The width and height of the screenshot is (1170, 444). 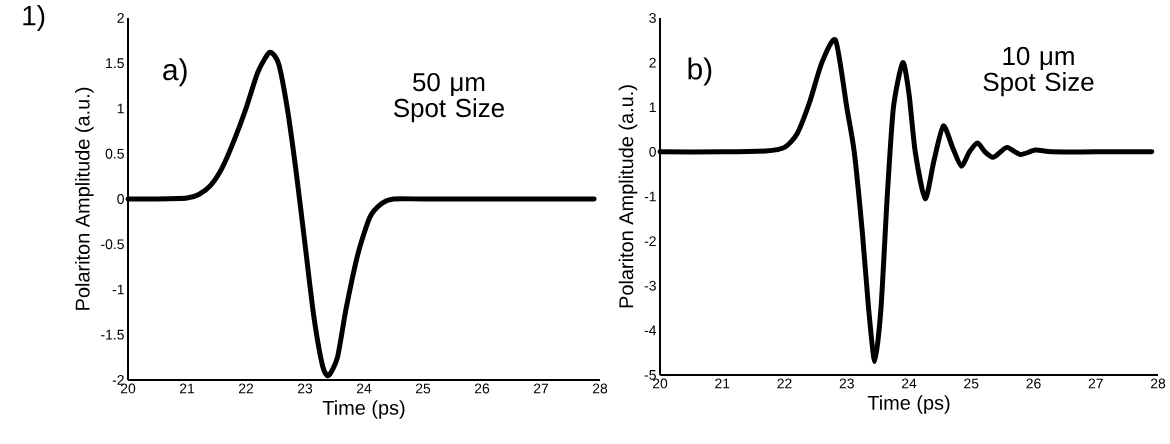 What do you see at coordinates (448, 97) in the screenshot?
I see `annotation: 50 μm Spot Size` at bounding box center [448, 97].